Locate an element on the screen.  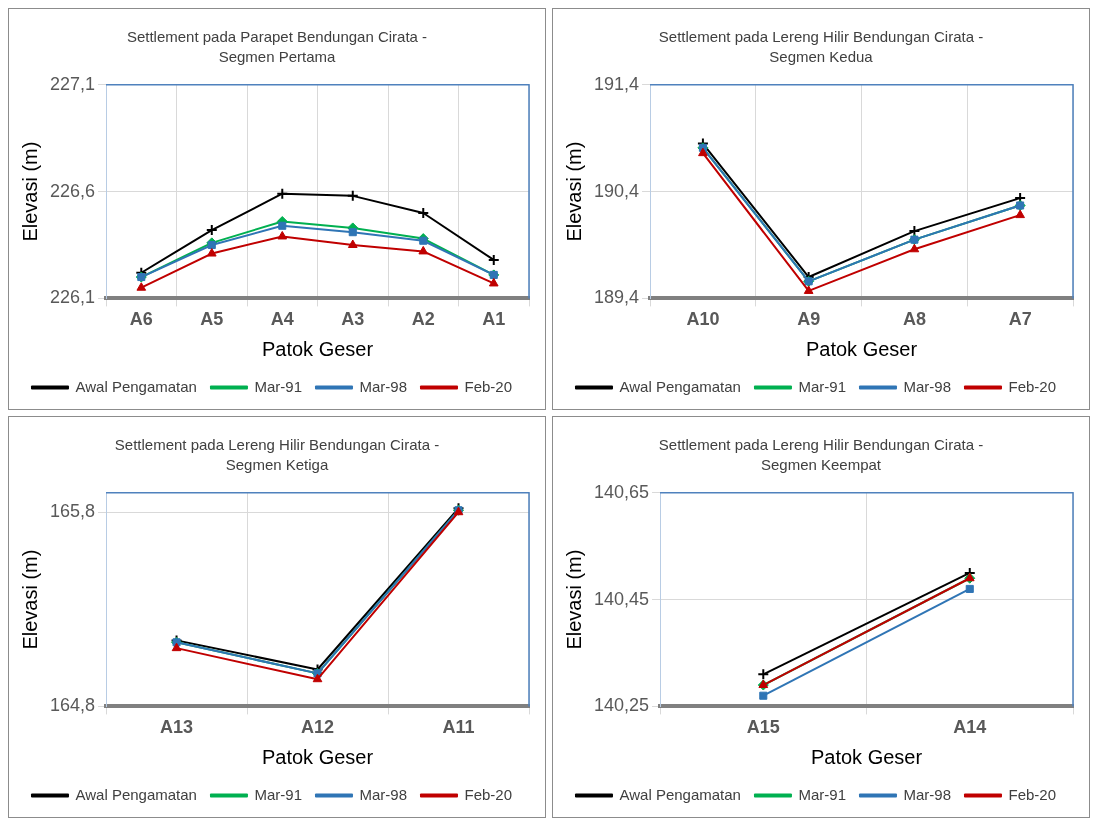
x-tick-label: A10 is located at coordinates (703, 319).